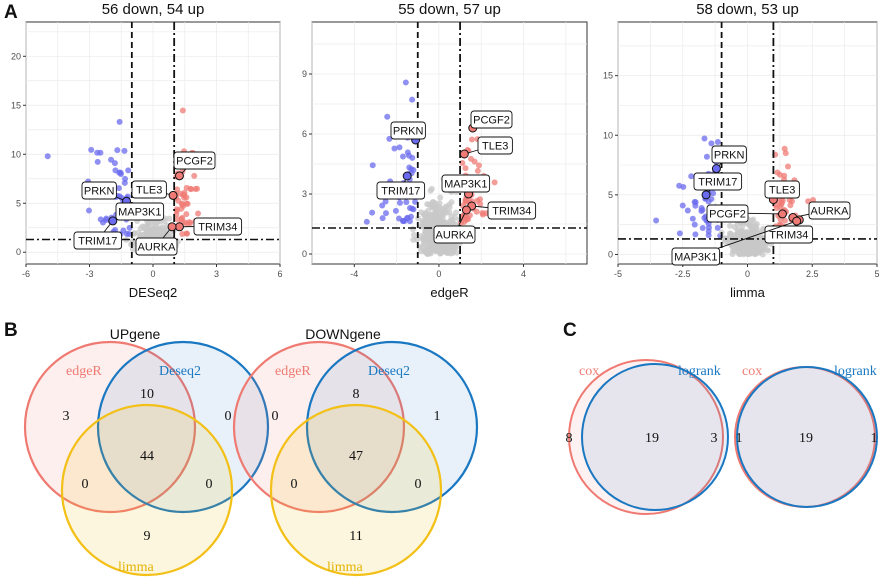 This screenshot has height=579, width=892. I want to click on y-tick-label: 15, so click(608, 76).